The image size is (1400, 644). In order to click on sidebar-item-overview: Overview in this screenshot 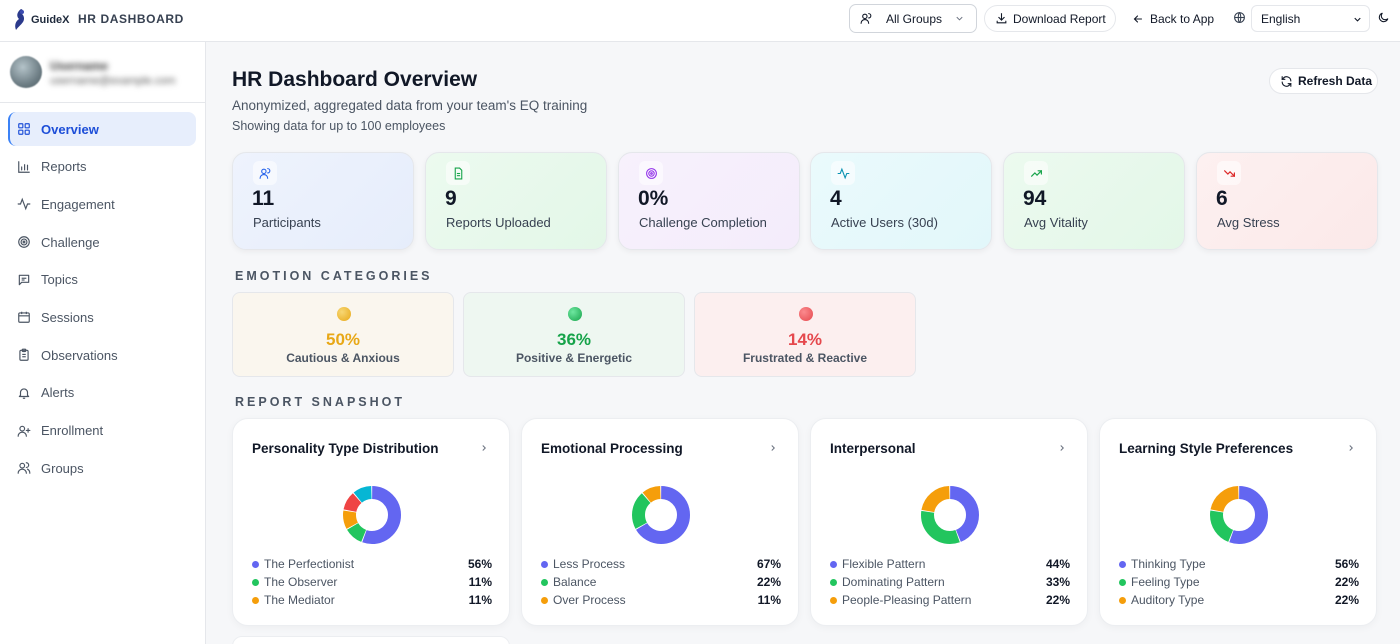, I will do `click(102, 129)`.